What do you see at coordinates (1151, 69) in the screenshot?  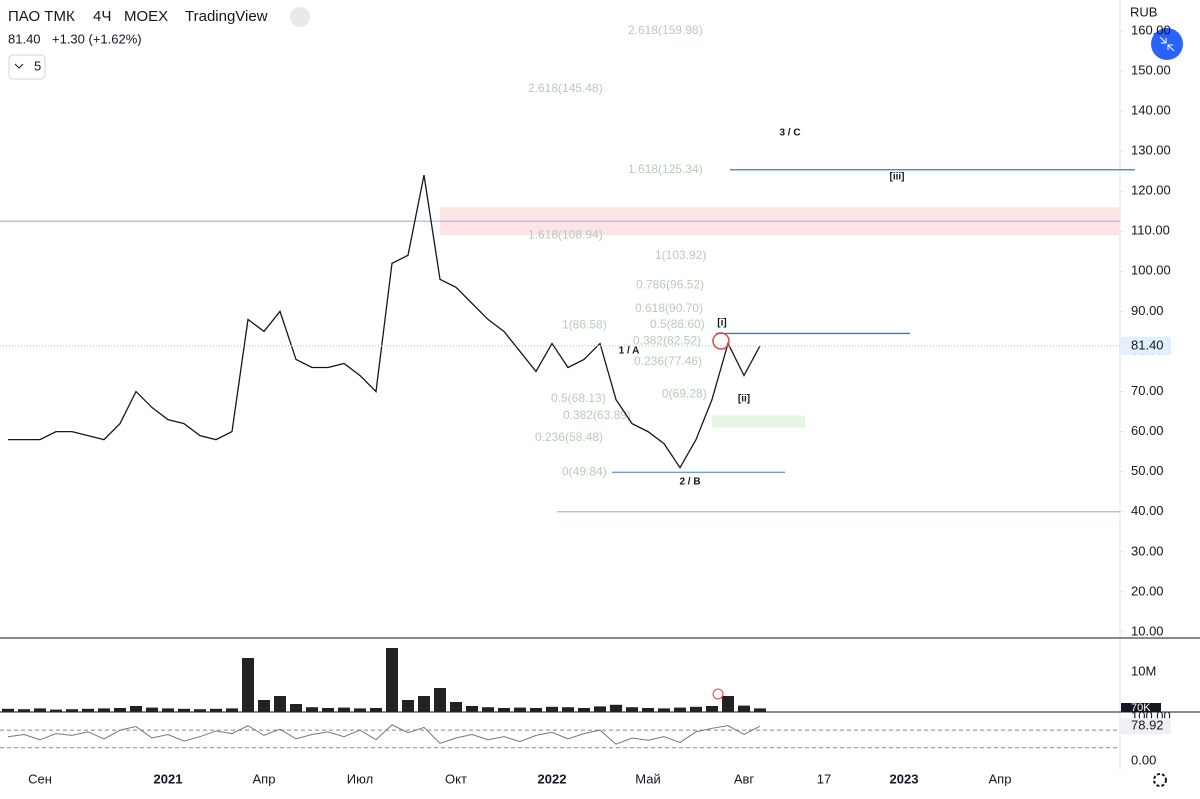 I see `y-tick-label: 150.00` at bounding box center [1151, 69].